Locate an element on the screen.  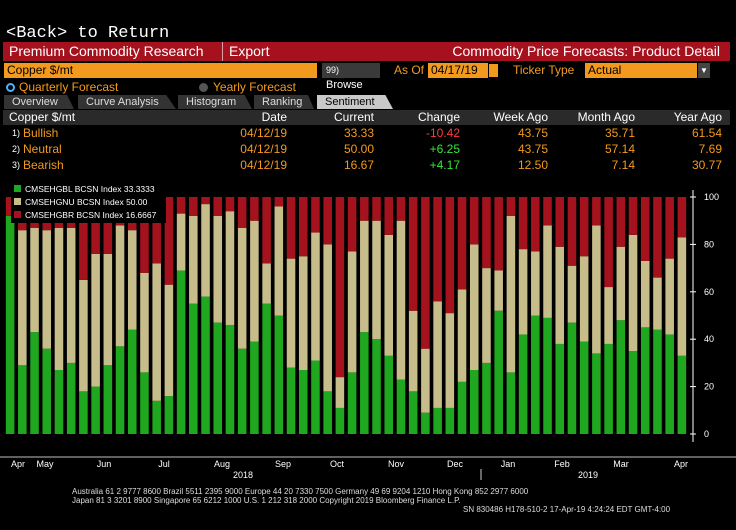
tab-overview: Overview is located at coordinates (39, 102).